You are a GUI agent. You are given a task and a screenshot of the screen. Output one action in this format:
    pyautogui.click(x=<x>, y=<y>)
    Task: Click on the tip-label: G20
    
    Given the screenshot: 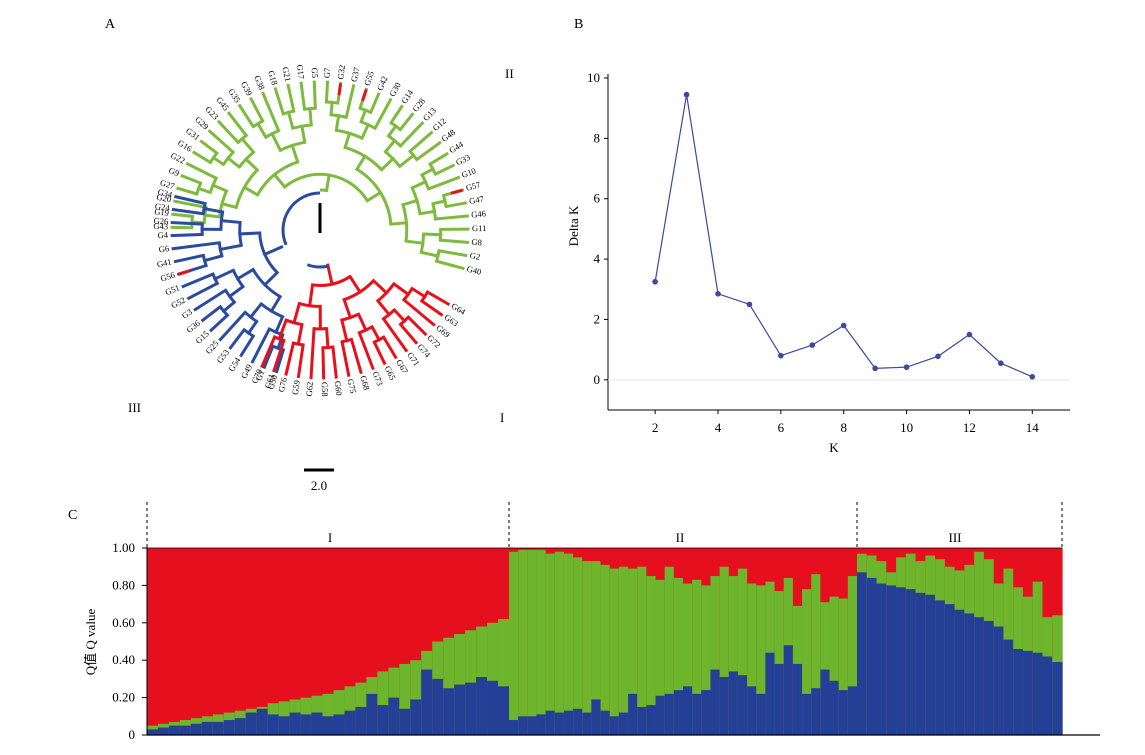 What is the action you would take?
    pyautogui.click(x=164, y=198)
    